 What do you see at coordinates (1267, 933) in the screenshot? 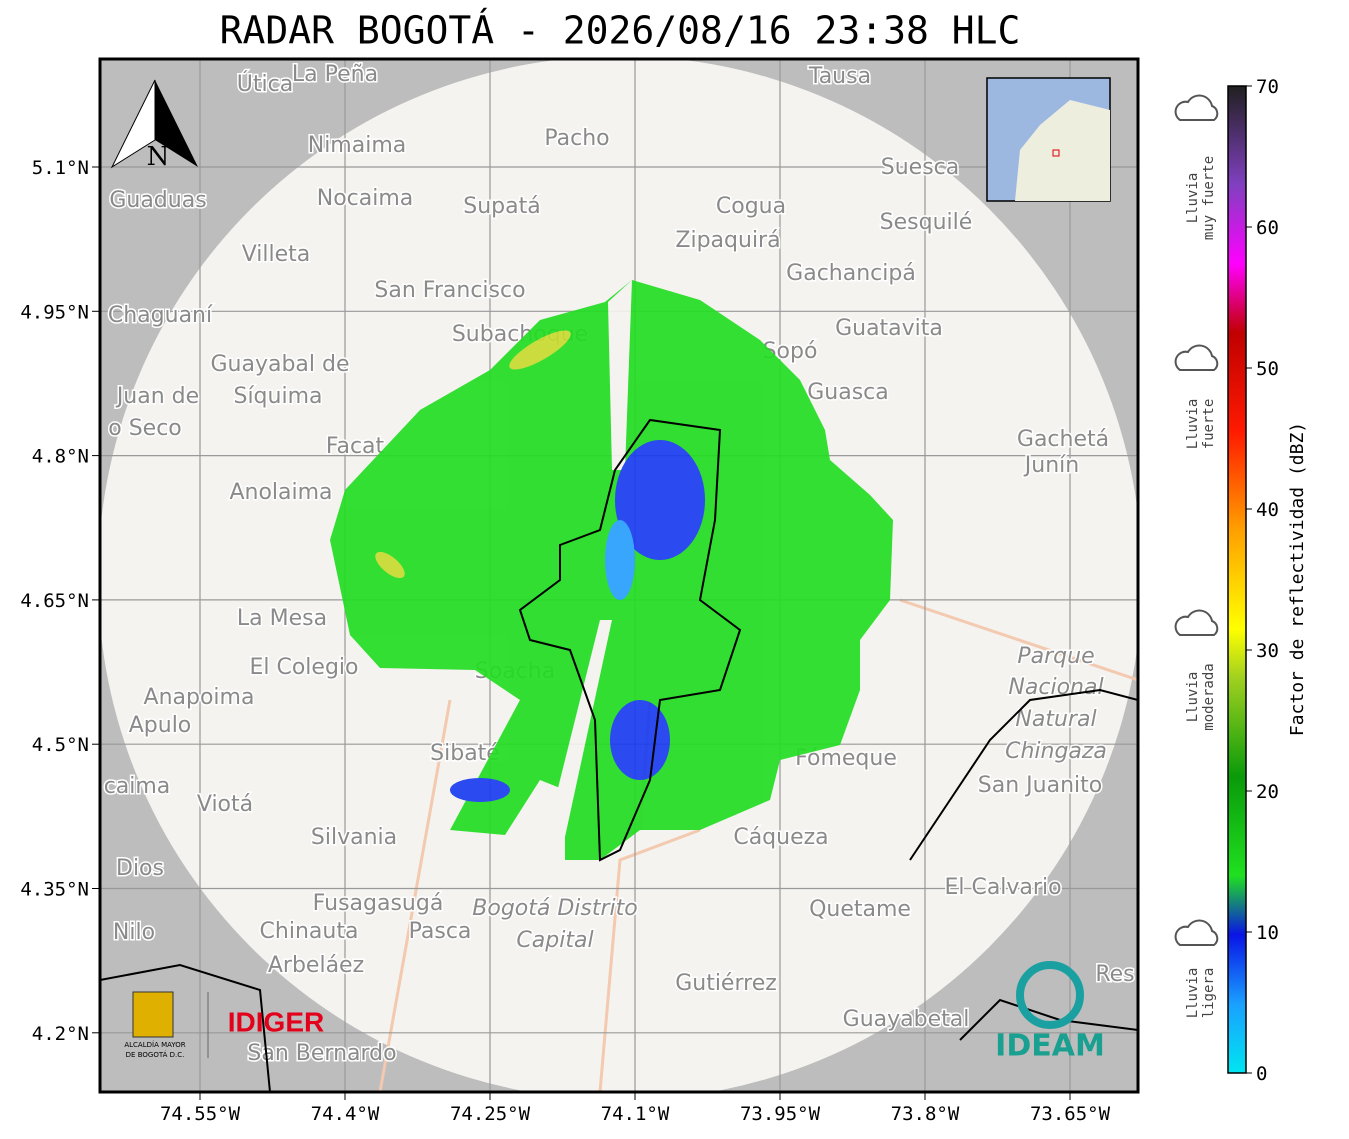
I see `colorbar-tick-label: 10` at bounding box center [1267, 933].